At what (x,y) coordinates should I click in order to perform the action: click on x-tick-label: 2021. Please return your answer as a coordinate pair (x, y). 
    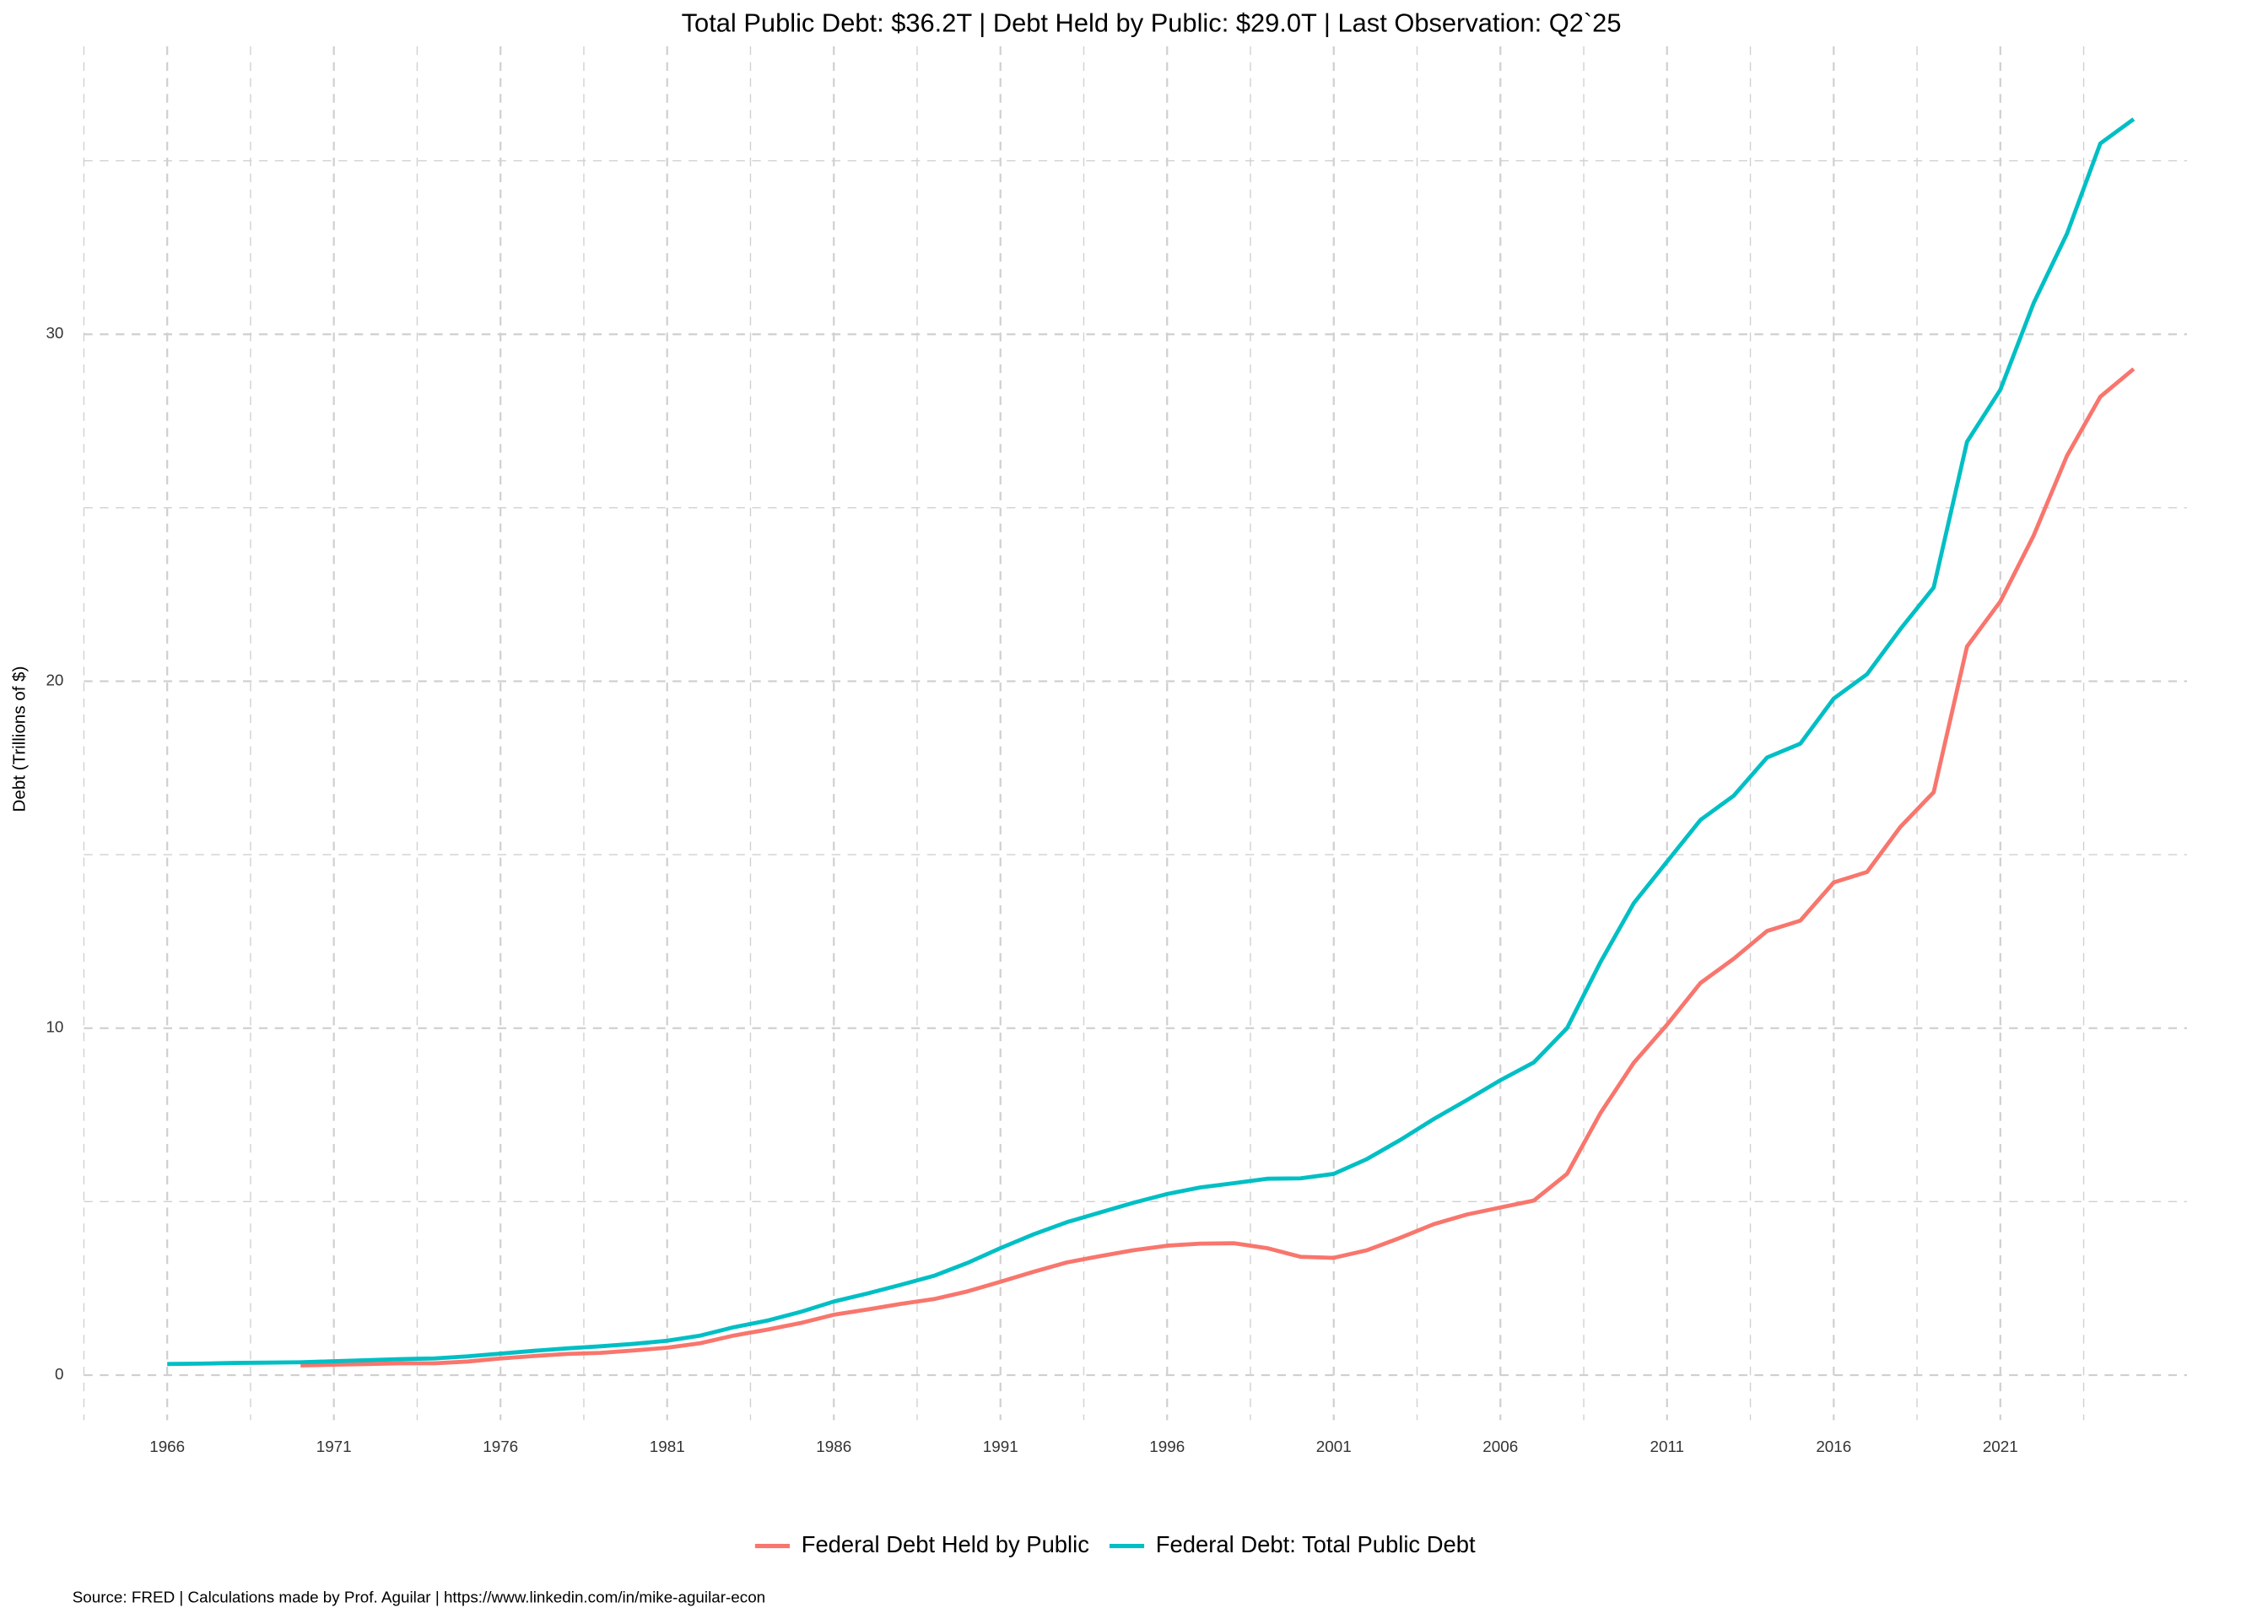
    Looking at the image, I should click on (2000, 1446).